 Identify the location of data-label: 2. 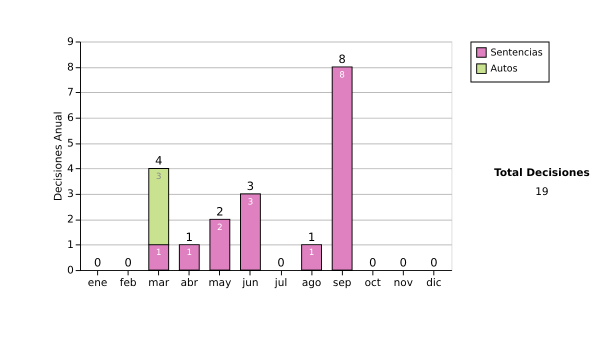
(220, 227).